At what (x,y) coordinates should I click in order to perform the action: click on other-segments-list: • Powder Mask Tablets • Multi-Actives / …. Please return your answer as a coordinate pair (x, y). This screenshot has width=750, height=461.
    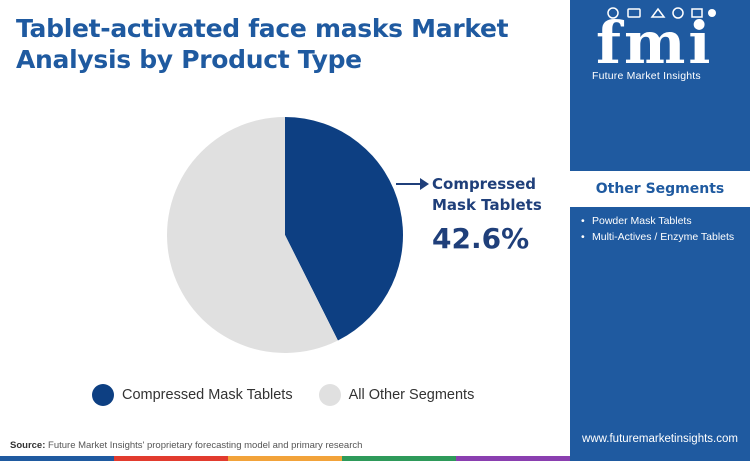
    Looking at the image, I should click on (660, 230).